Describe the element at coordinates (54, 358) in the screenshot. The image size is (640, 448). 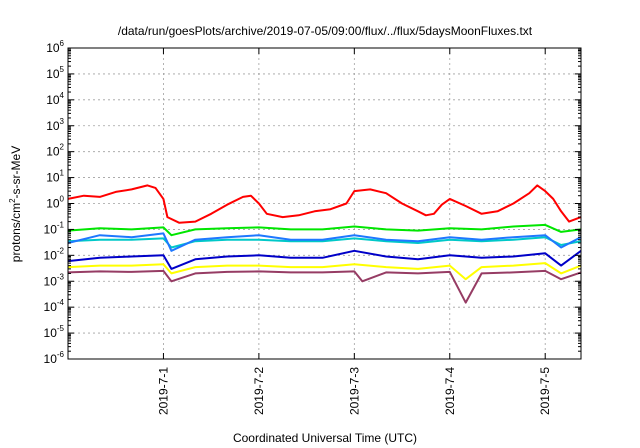
I see `y-tick-label: 10⁻⁶` at that location.